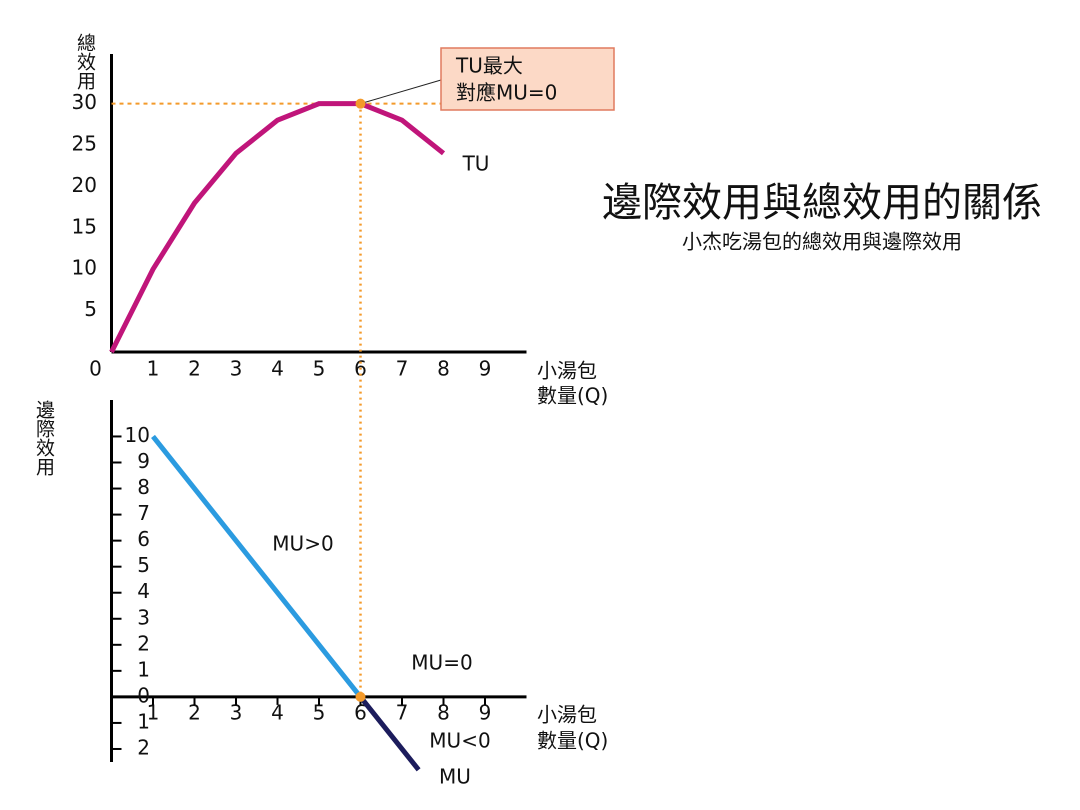 The image size is (1080, 810). Describe the element at coordinates (527, 79) in the screenshot. I see `annotation-box` at that location.